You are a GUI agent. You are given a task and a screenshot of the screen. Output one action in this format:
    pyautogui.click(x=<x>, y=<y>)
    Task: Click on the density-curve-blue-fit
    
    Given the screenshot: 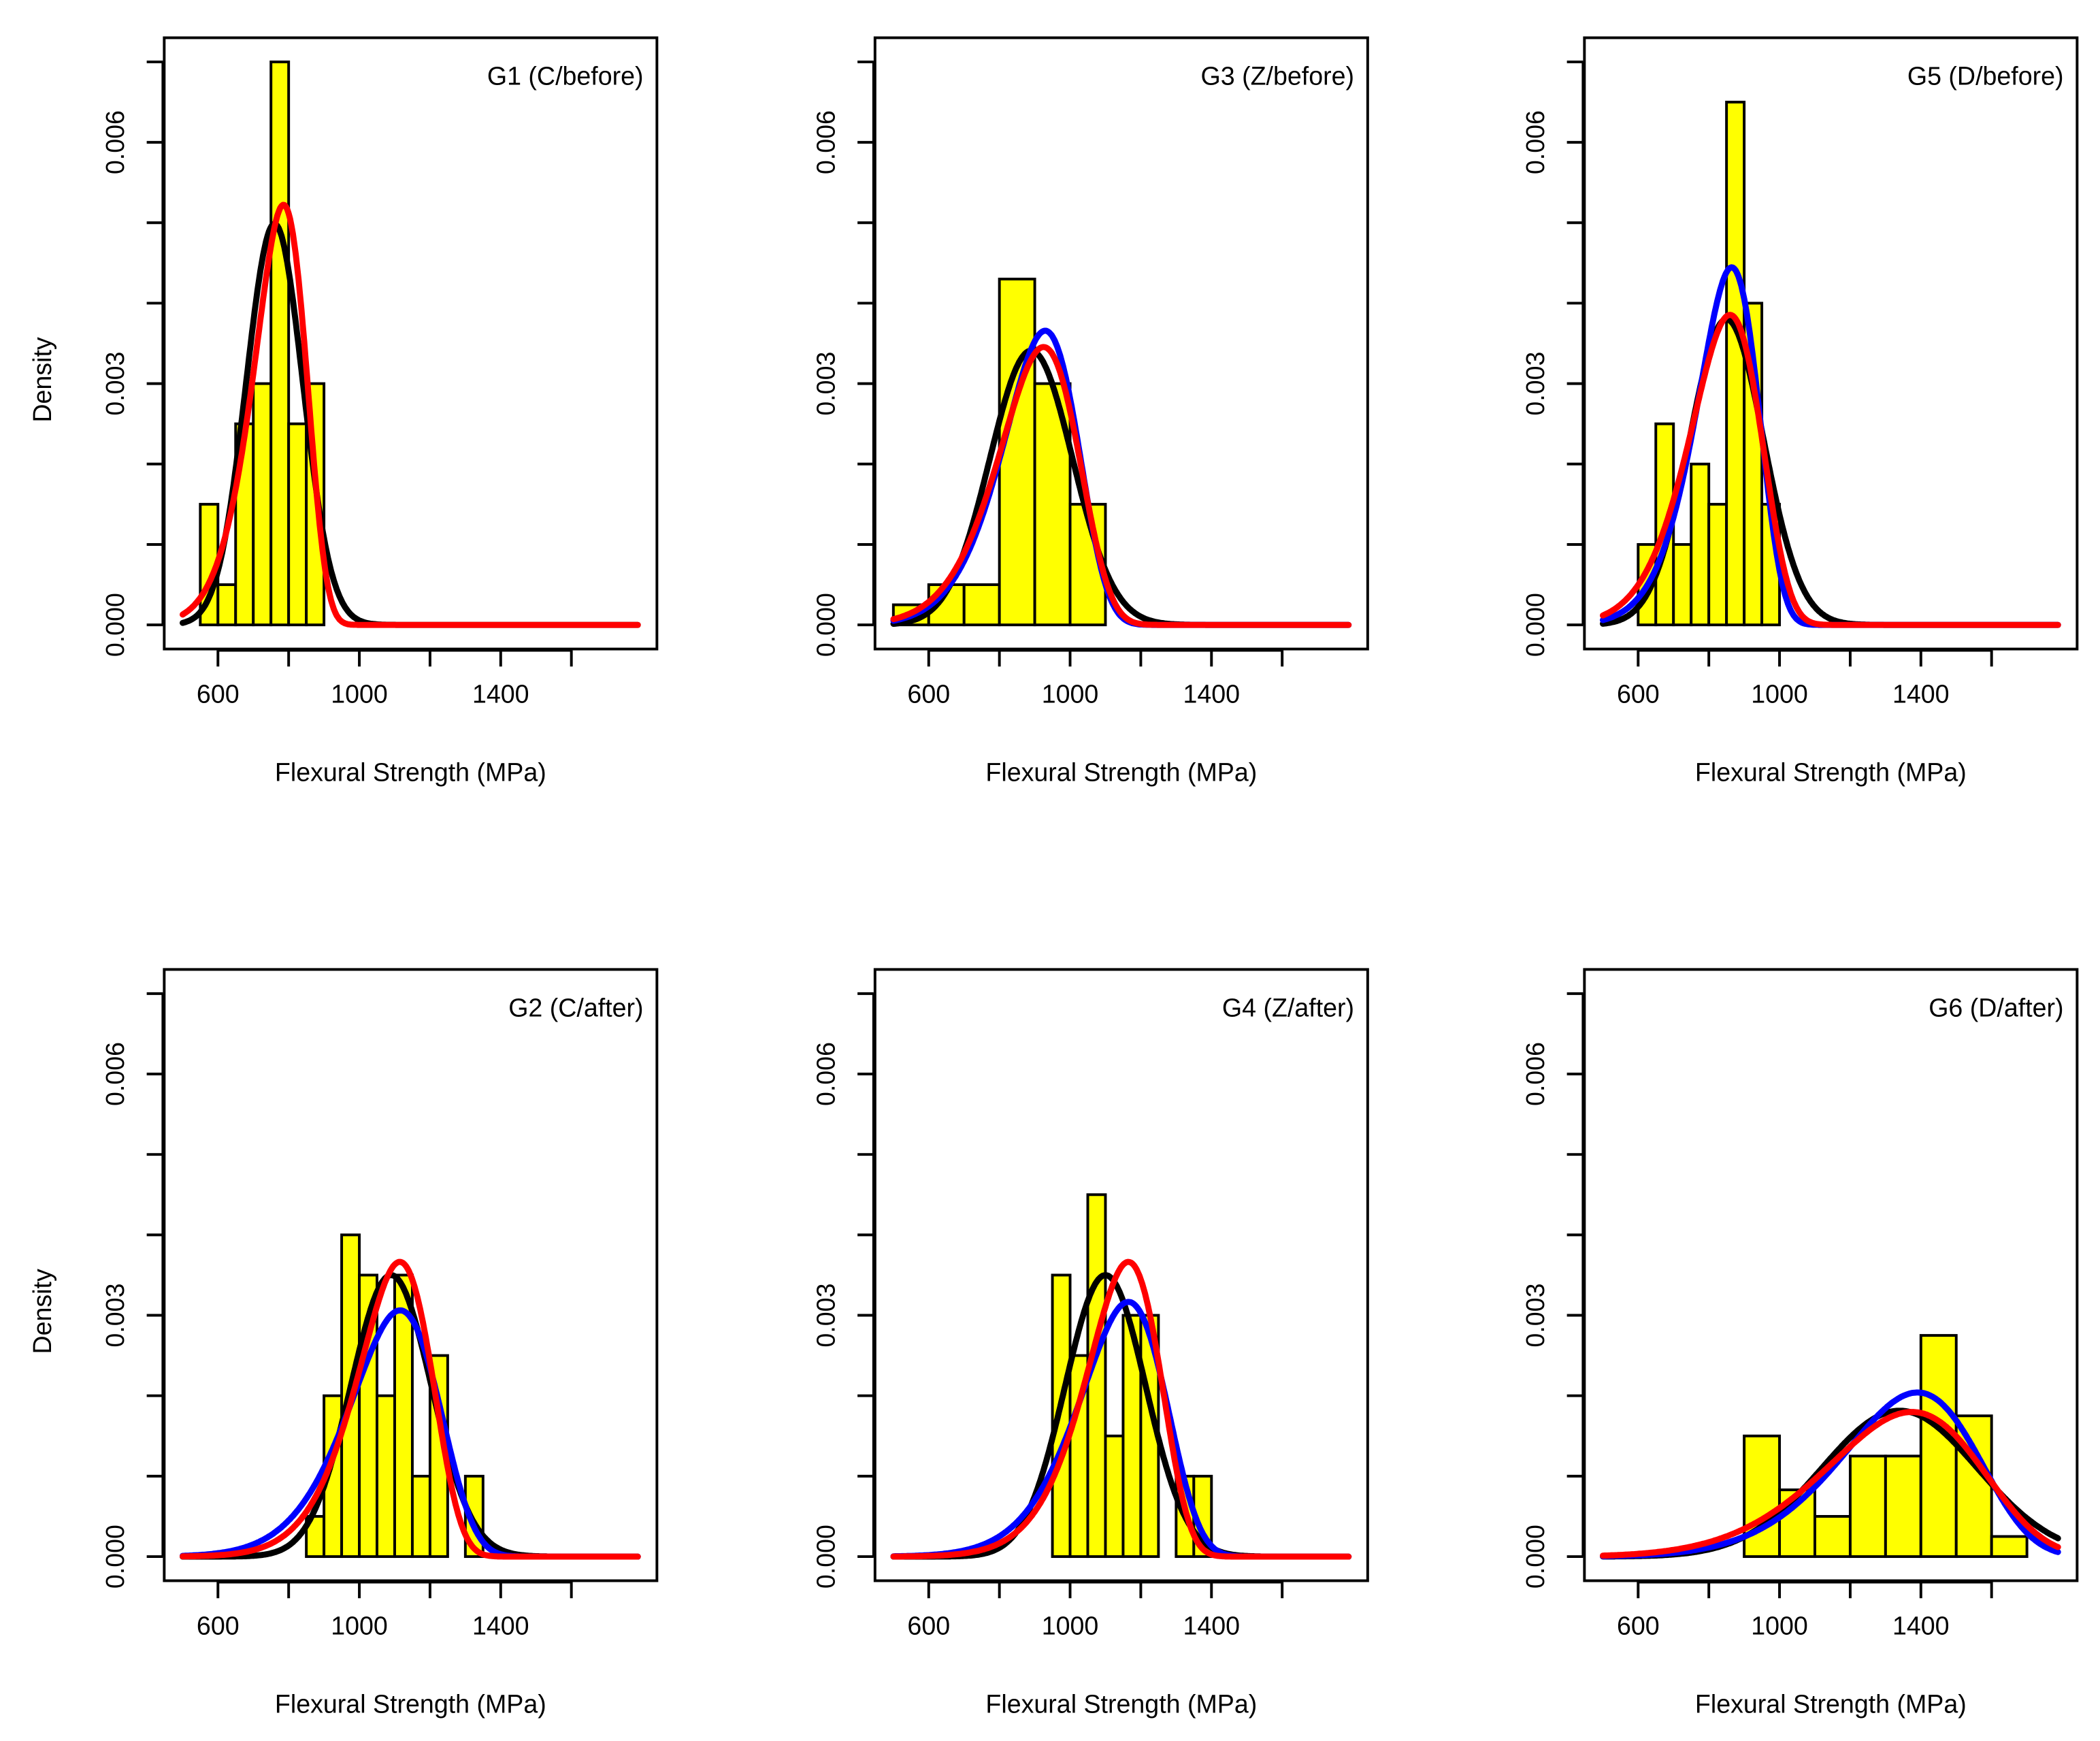 What is the action you would take?
    pyautogui.click(x=1121, y=477)
    